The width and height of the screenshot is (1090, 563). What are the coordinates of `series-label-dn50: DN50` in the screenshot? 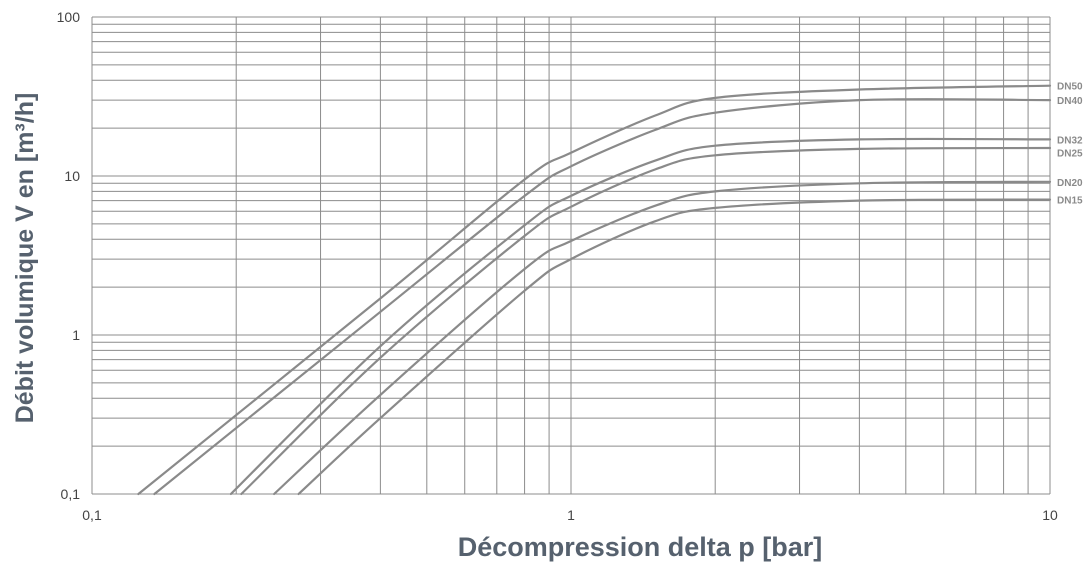 It's located at (1070, 87).